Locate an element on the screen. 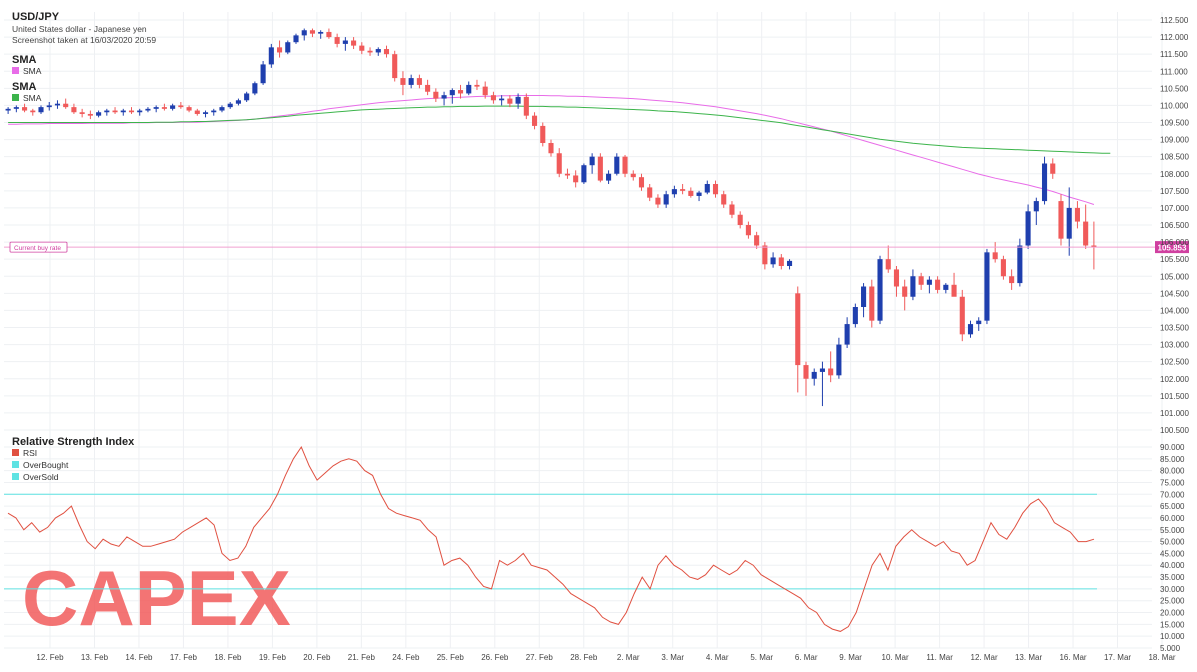  date-tick-label: 2. Mar is located at coordinates (628, 657).